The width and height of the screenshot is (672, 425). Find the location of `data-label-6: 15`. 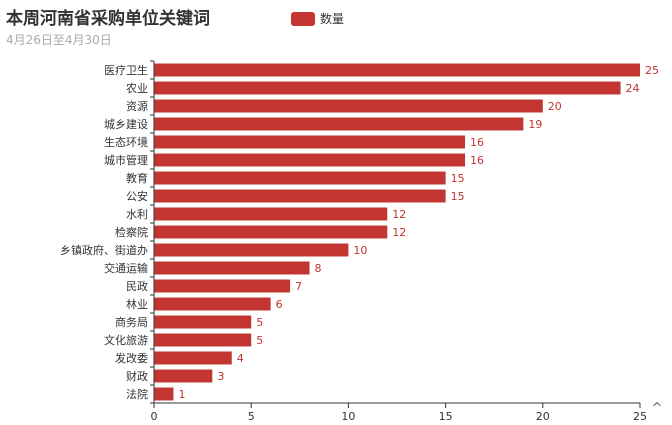

data-label-6: 15 is located at coordinates (458, 178).